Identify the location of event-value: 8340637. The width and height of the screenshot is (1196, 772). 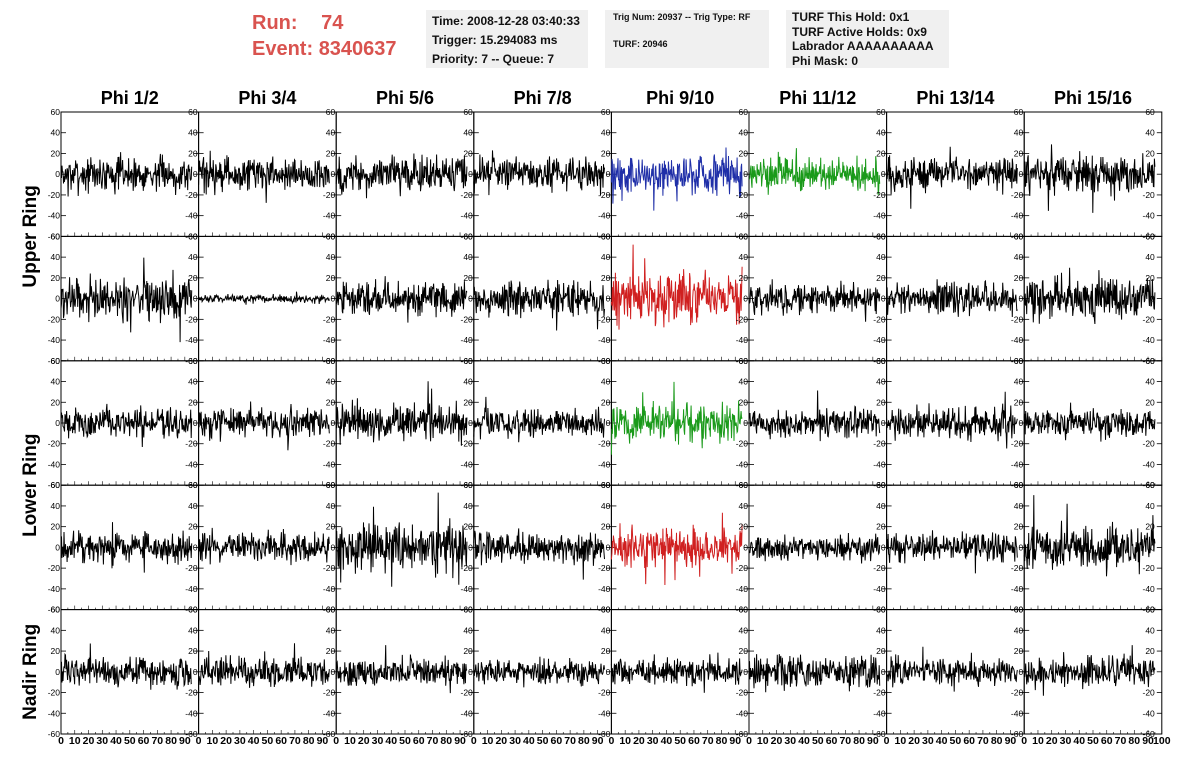
(357, 49).